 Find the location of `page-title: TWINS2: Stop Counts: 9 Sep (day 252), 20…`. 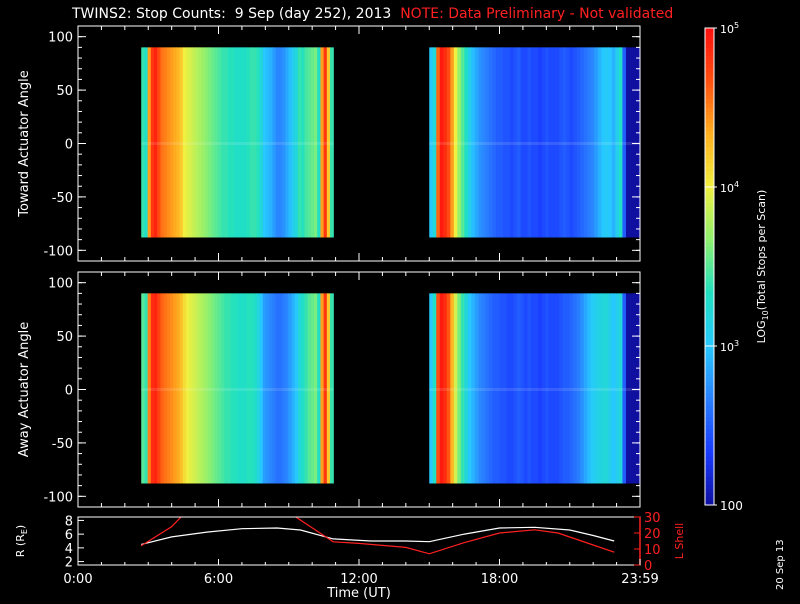

page-title: TWINS2: Stop Counts: 9 Sep (day 252), 20… is located at coordinates (372, 14).